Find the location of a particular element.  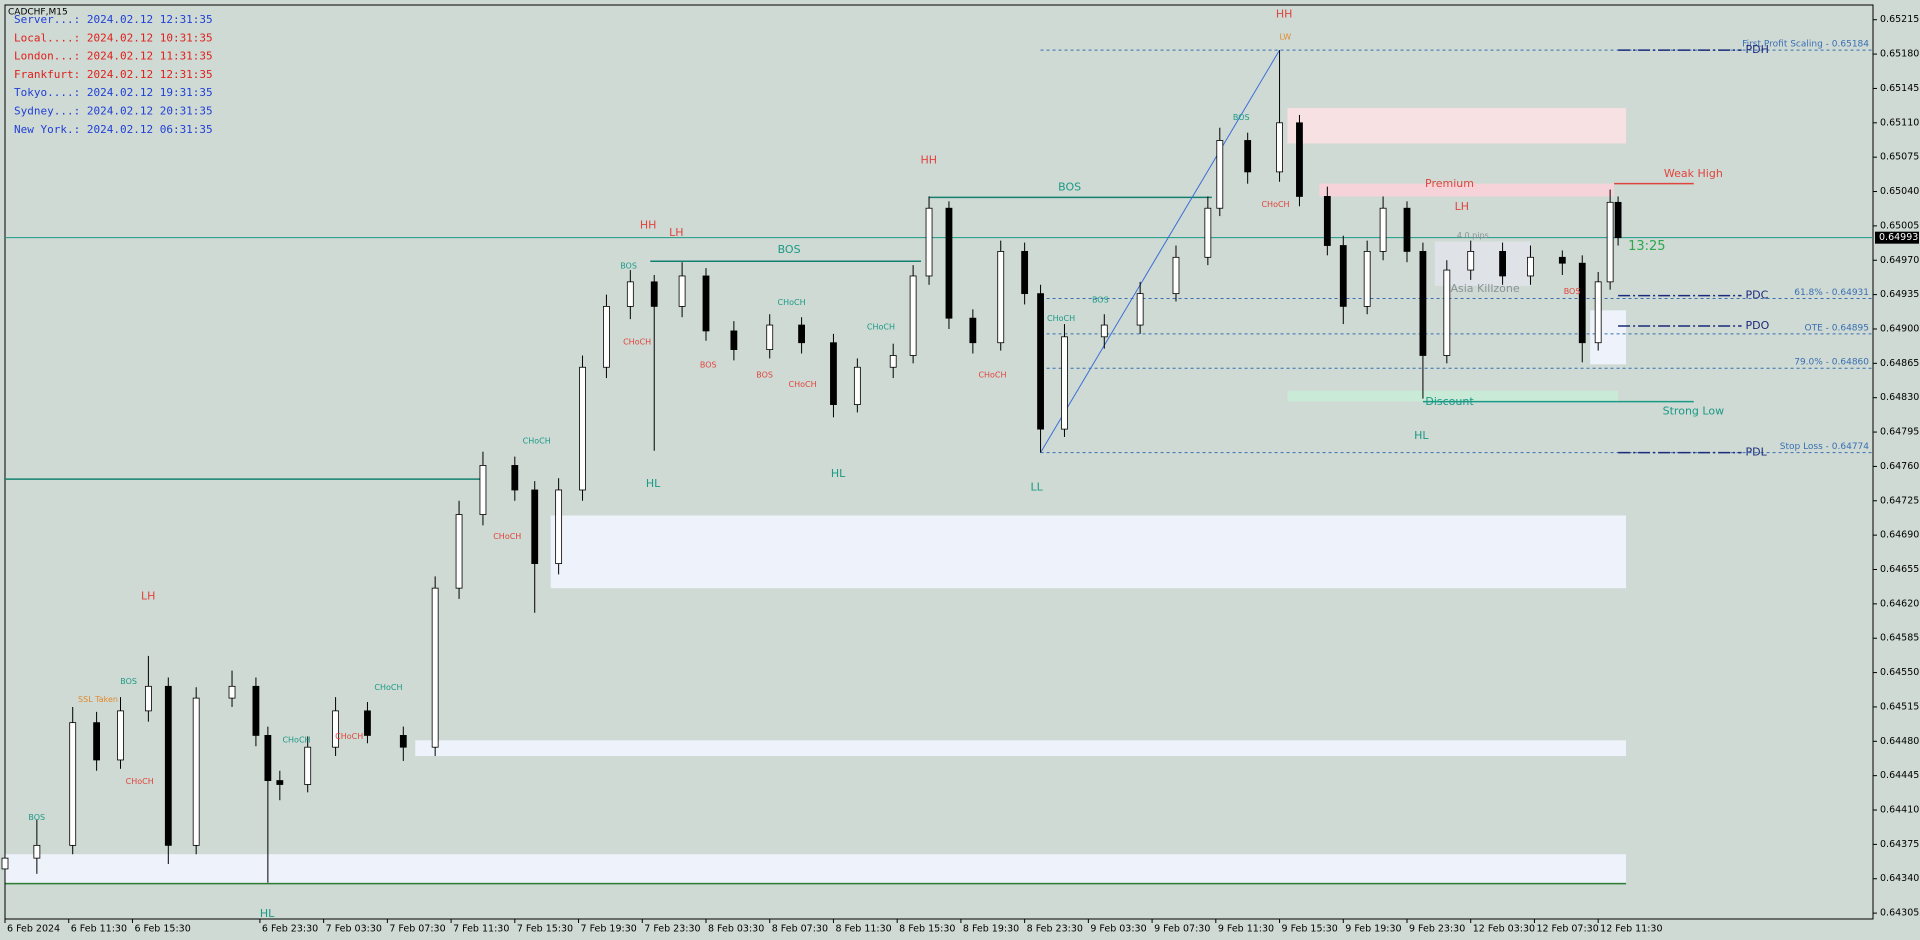

fib-label: OTE - 0.64895 is located at coordinates (1837, 328).